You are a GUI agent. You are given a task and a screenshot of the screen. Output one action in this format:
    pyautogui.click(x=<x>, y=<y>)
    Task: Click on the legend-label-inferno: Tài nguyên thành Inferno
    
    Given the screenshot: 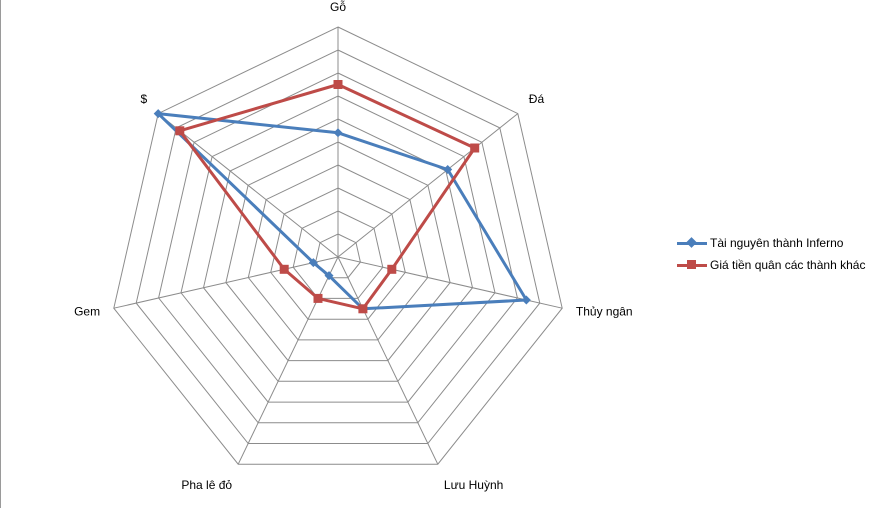 What is the action you would take?
    pyautogui.click(x=777, y=243)
    